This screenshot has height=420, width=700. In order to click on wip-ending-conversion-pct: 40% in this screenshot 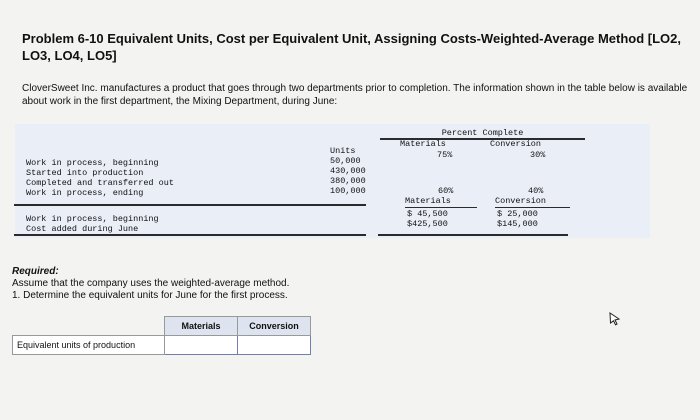, I will do `click(536, 191)`.